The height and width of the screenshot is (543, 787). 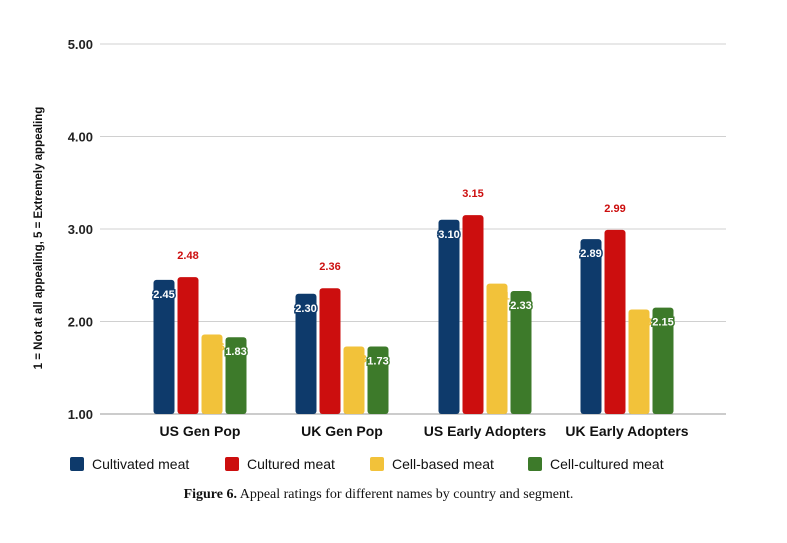 I want to click on data-label: 2.45, so click(x=163, y=295).